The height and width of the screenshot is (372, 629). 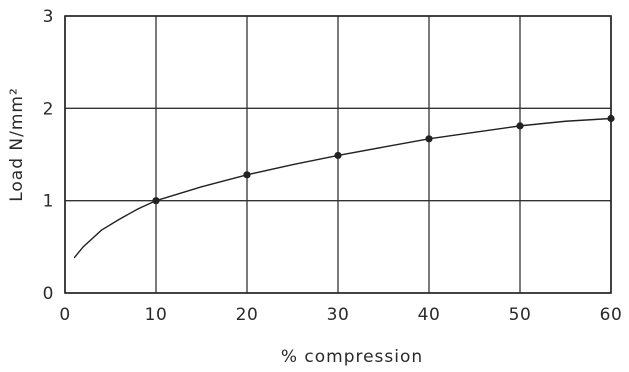 What do you see at coordinates (48, 155) in the screenshot?
I see `y-tick-labels: 0 1 2 3` at bounding box center [48, 155].